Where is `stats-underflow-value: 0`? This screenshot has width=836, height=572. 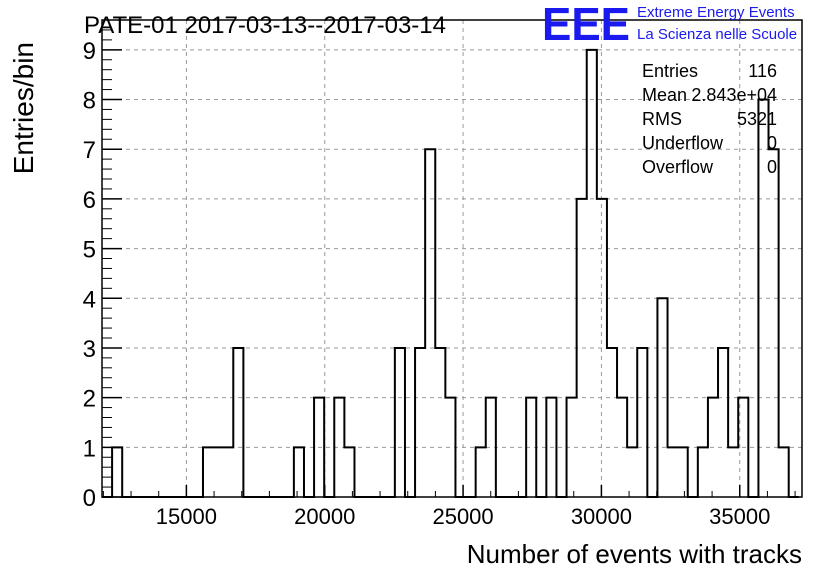
stats-underflow-value: 0 is located at coordinates (772, 143).